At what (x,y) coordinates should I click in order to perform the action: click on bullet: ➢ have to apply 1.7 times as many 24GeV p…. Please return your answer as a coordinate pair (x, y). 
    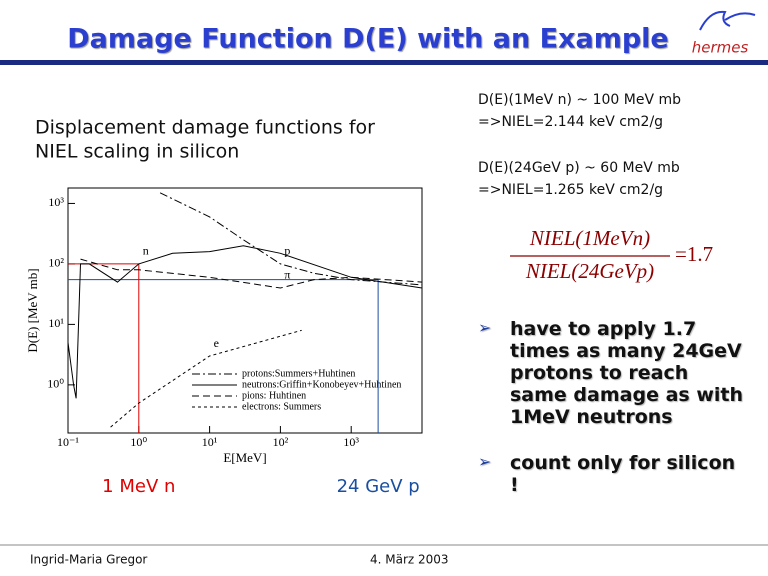
    Looking at the image, I should click on (613, 373).